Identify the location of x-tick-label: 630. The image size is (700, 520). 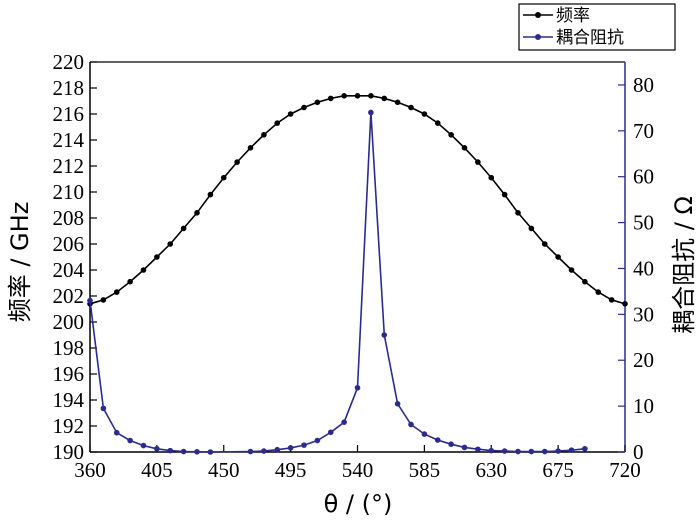
(492, 470).